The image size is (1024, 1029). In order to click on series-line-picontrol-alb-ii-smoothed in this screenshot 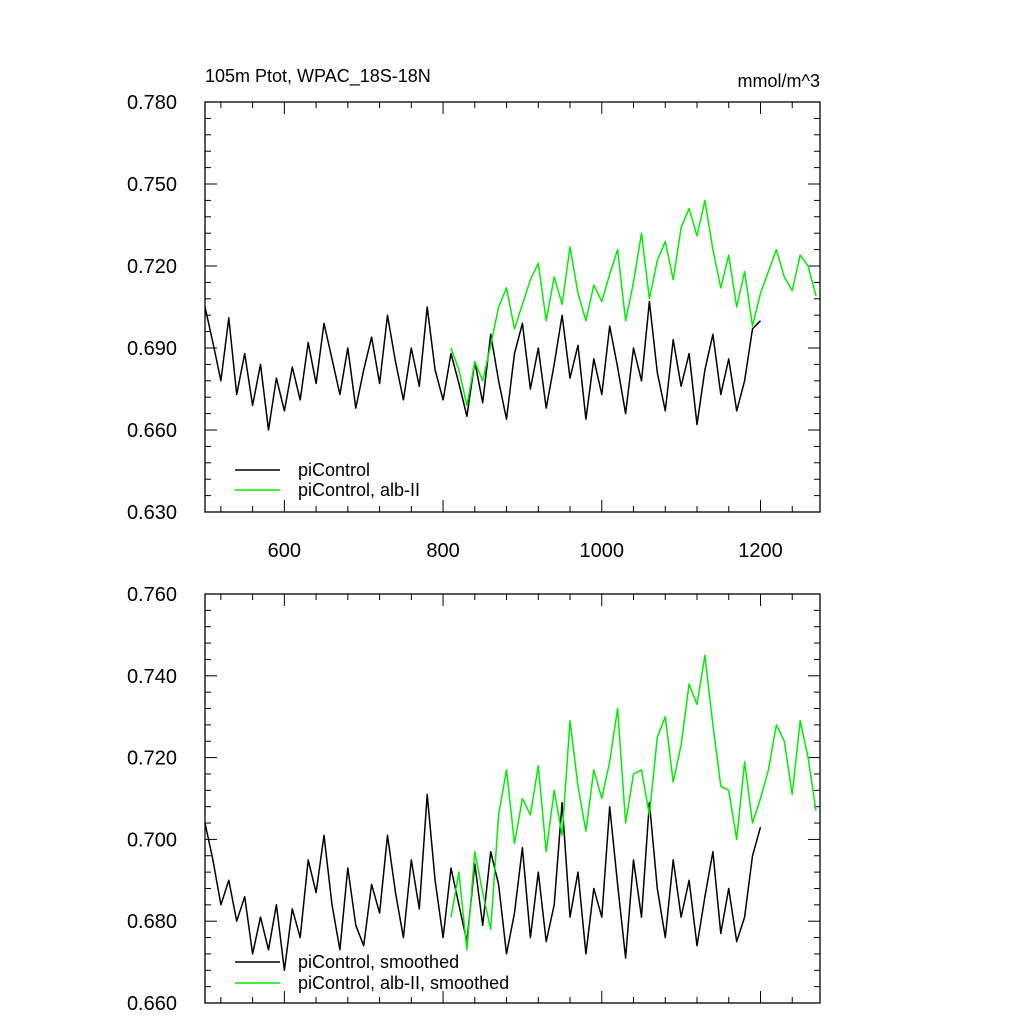, I will do `click(633, 802)`.